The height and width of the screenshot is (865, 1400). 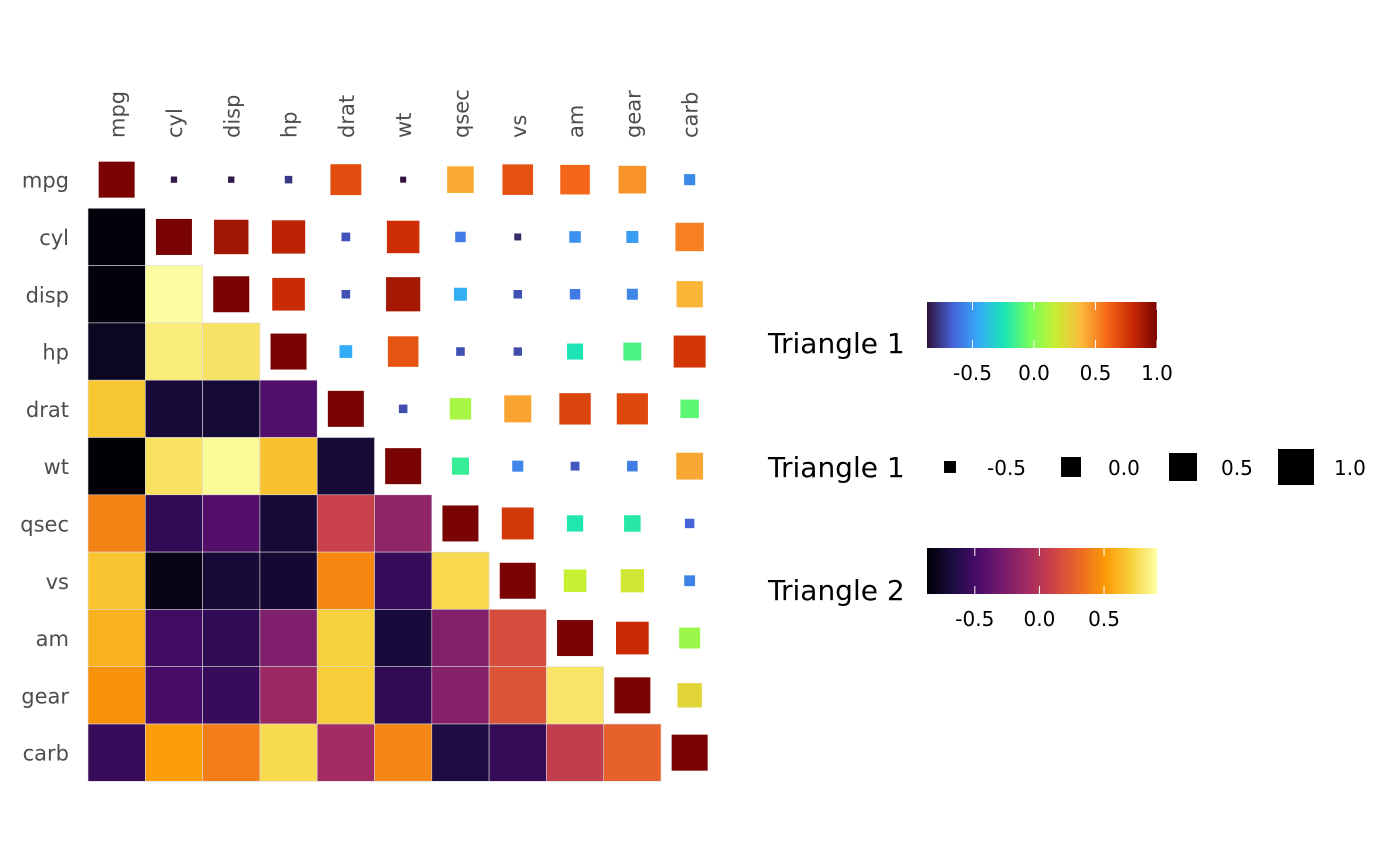 What do you see at coordinates (404, 125) in the screenshot?
I see `x-tick-label: wt` at bounding box center [404, 125].